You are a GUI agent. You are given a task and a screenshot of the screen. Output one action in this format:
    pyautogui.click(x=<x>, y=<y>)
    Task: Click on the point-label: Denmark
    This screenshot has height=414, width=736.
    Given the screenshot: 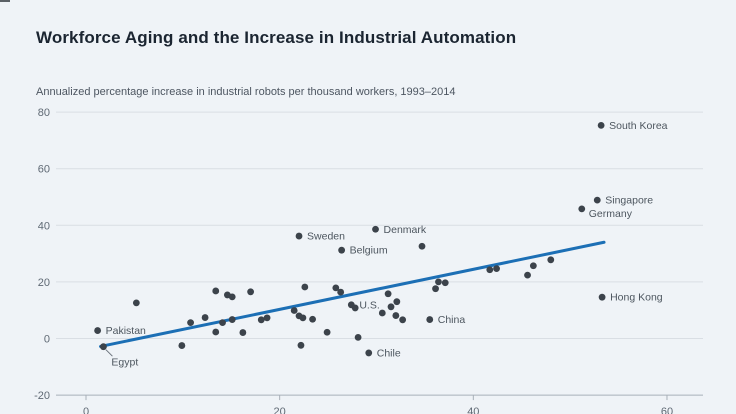 What is the action you would take?
    pyautogui.click(x=405, y=230)
    